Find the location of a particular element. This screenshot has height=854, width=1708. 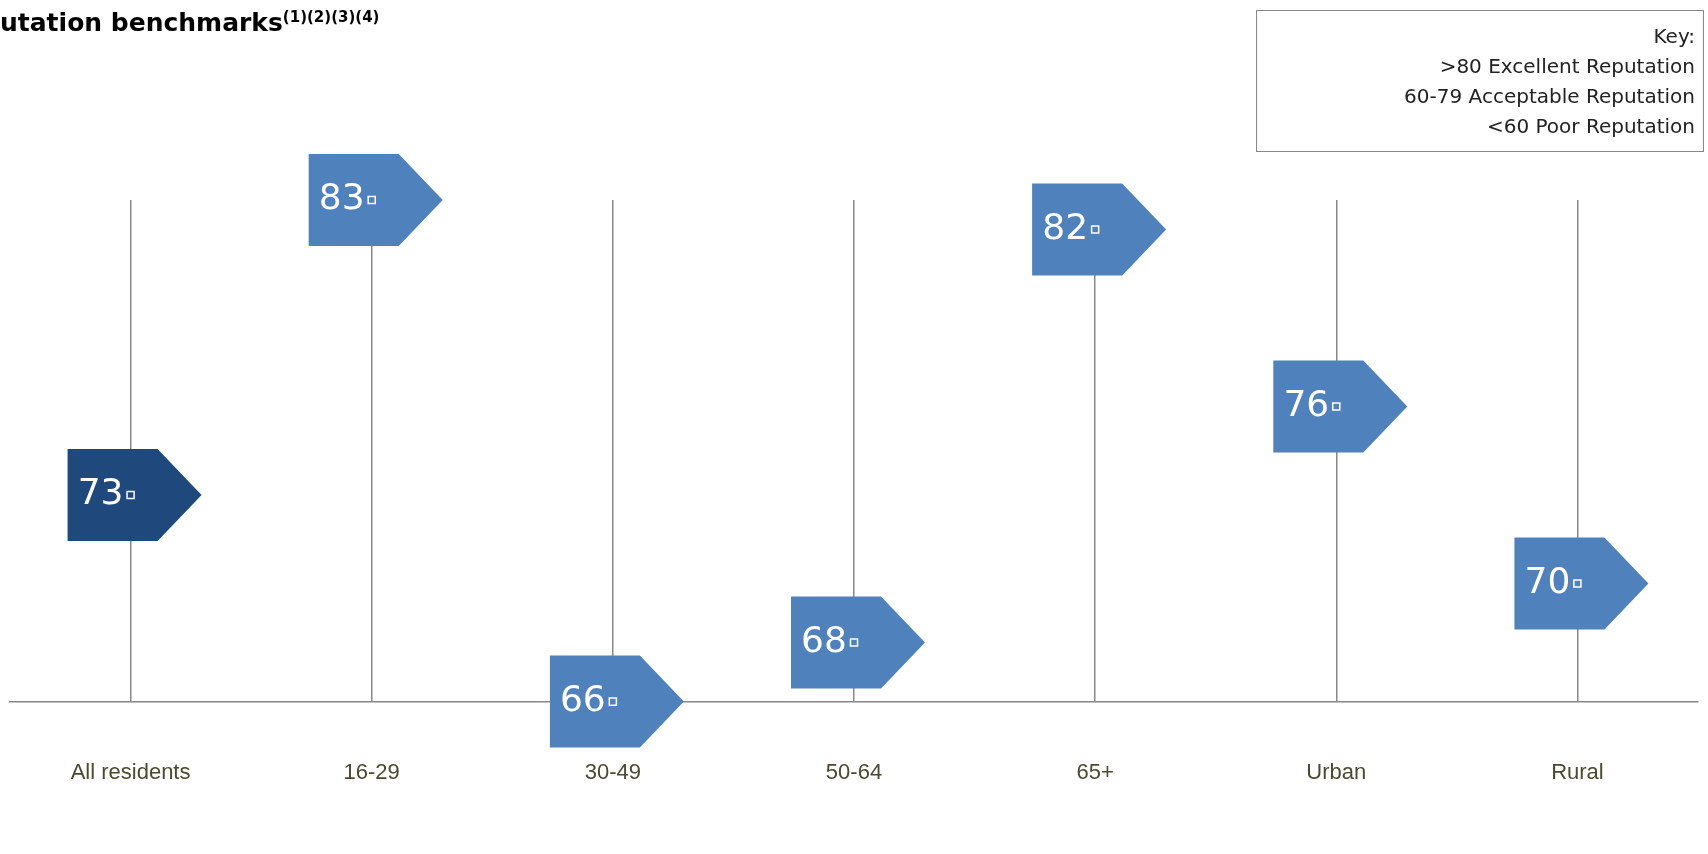

x-tick-label: Urban is located at coordinates (1336, 771).